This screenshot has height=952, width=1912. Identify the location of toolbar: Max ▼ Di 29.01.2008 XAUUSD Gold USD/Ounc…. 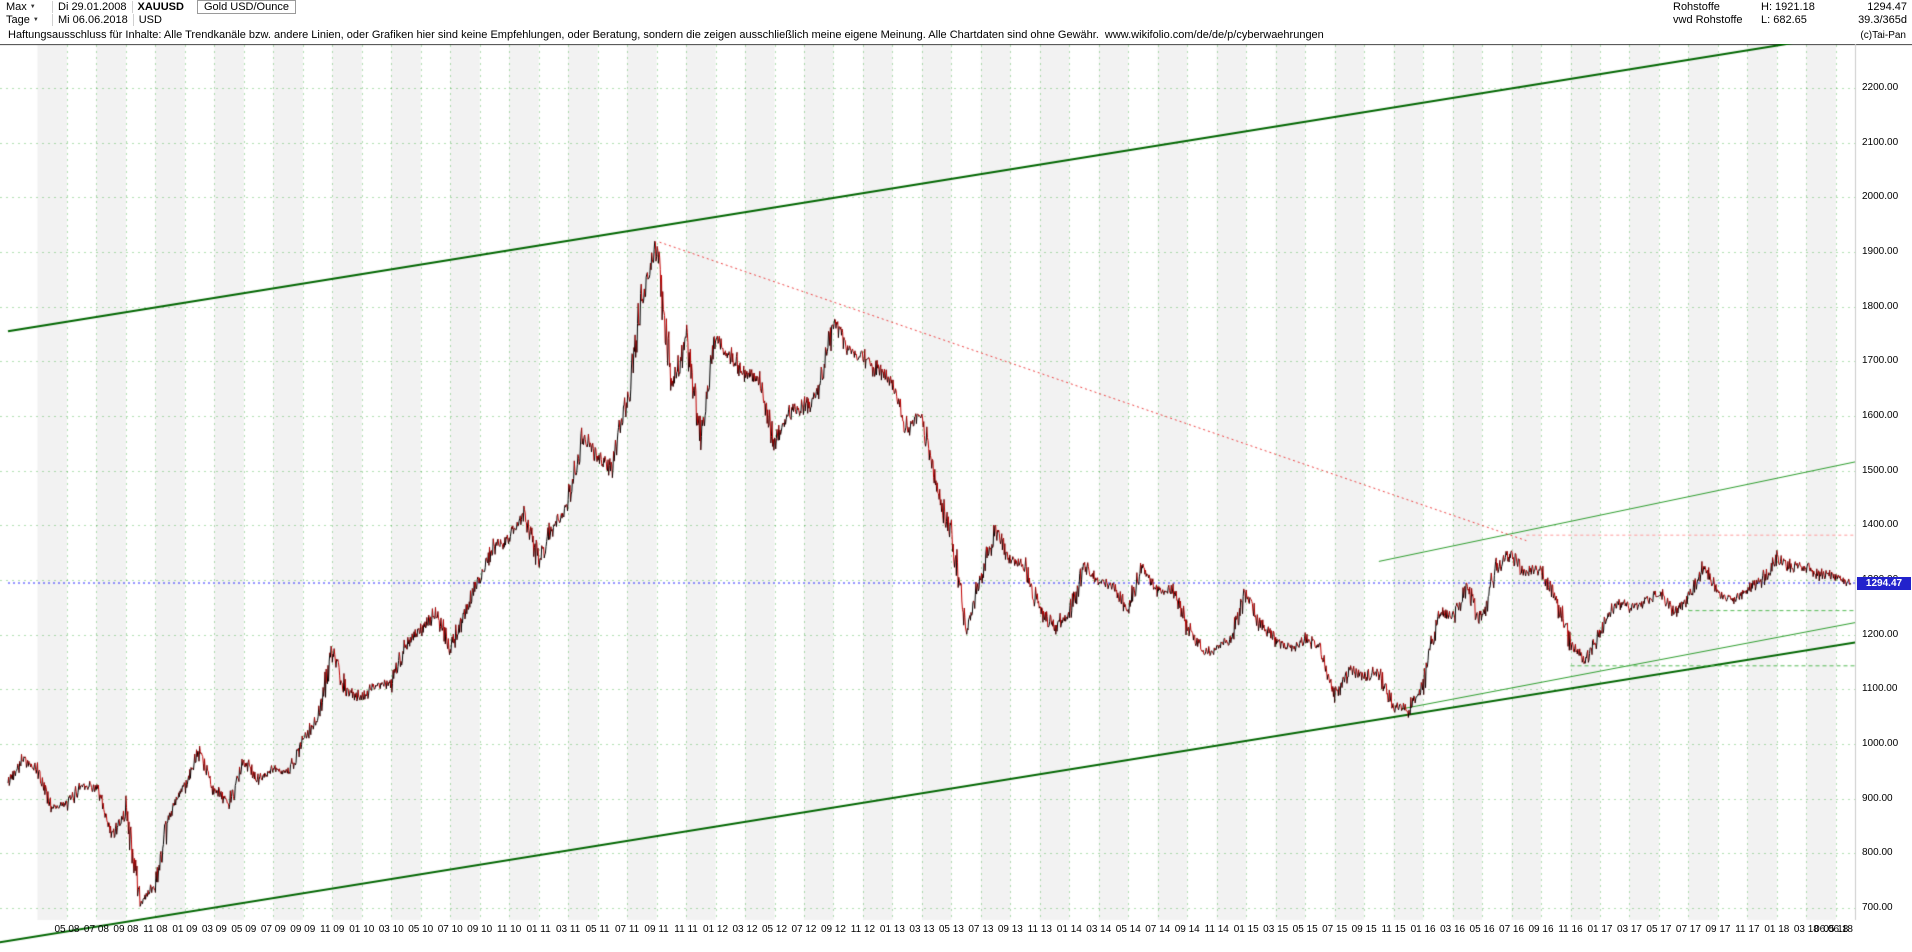
(956, 13).